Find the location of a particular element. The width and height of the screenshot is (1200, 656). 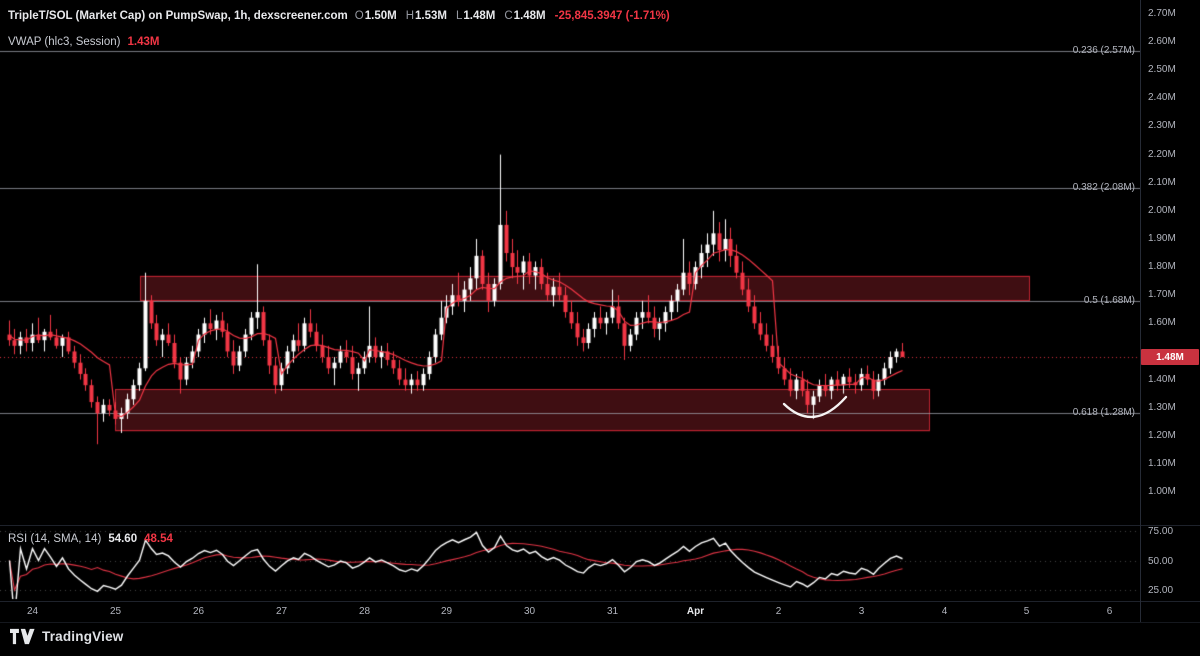

x-axis-label: 28 is located at coordinates (364, 611).